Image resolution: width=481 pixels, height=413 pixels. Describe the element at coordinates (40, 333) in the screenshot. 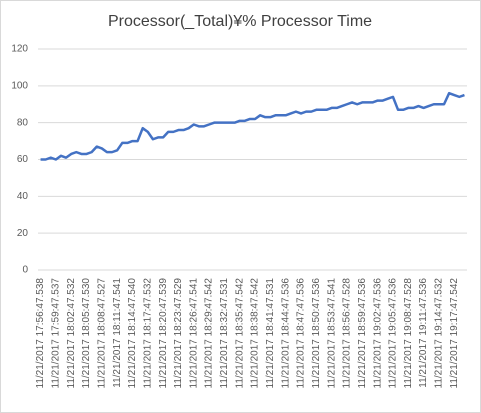

I see `x-tick-label: 11/21/2017 17:56:47.538` at that location.